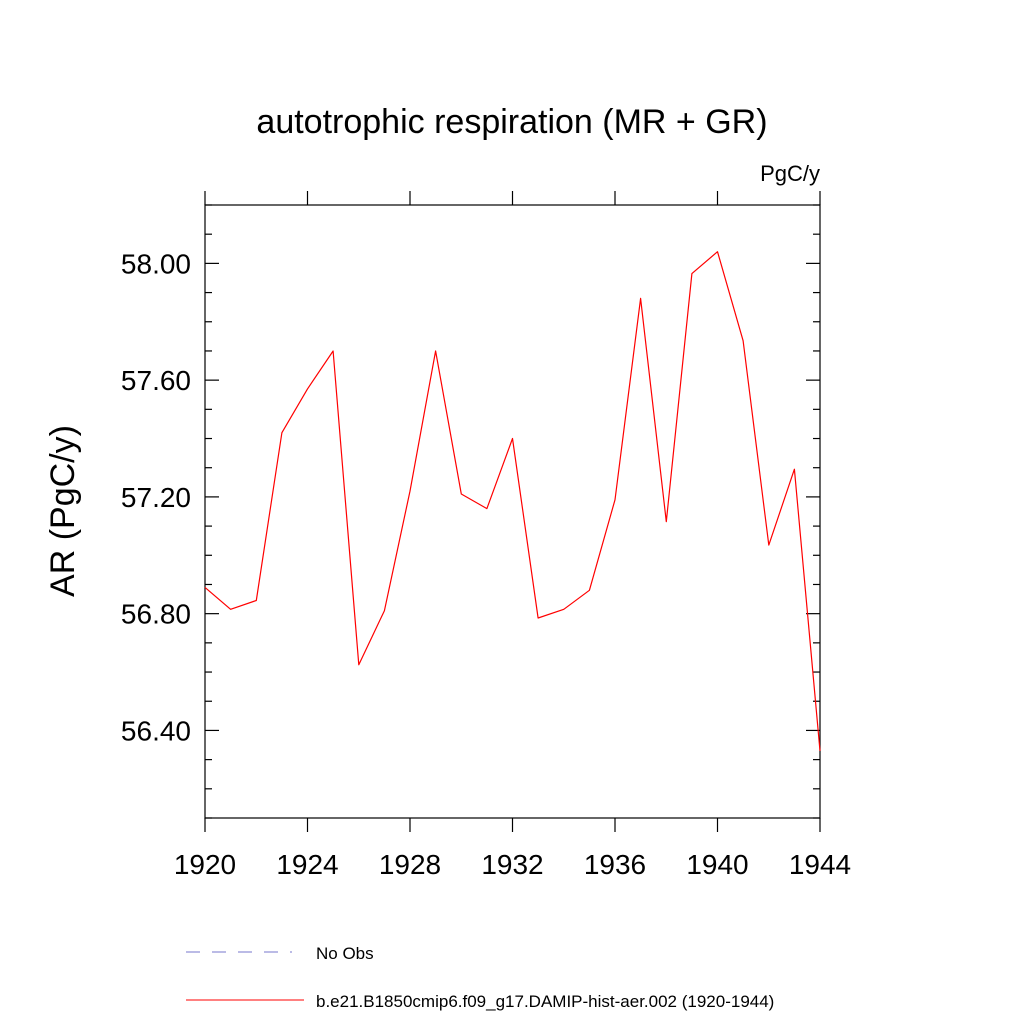  What do you see at coordinates (63, 511) in the screenshot?
I see `y-axis-label: AR (PgC/y)` at bounding box center [63, 511].